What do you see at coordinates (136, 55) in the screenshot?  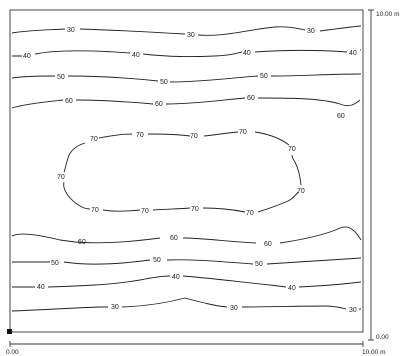 I see `label-40-top-b: 40` at bounding box center [136, 55].